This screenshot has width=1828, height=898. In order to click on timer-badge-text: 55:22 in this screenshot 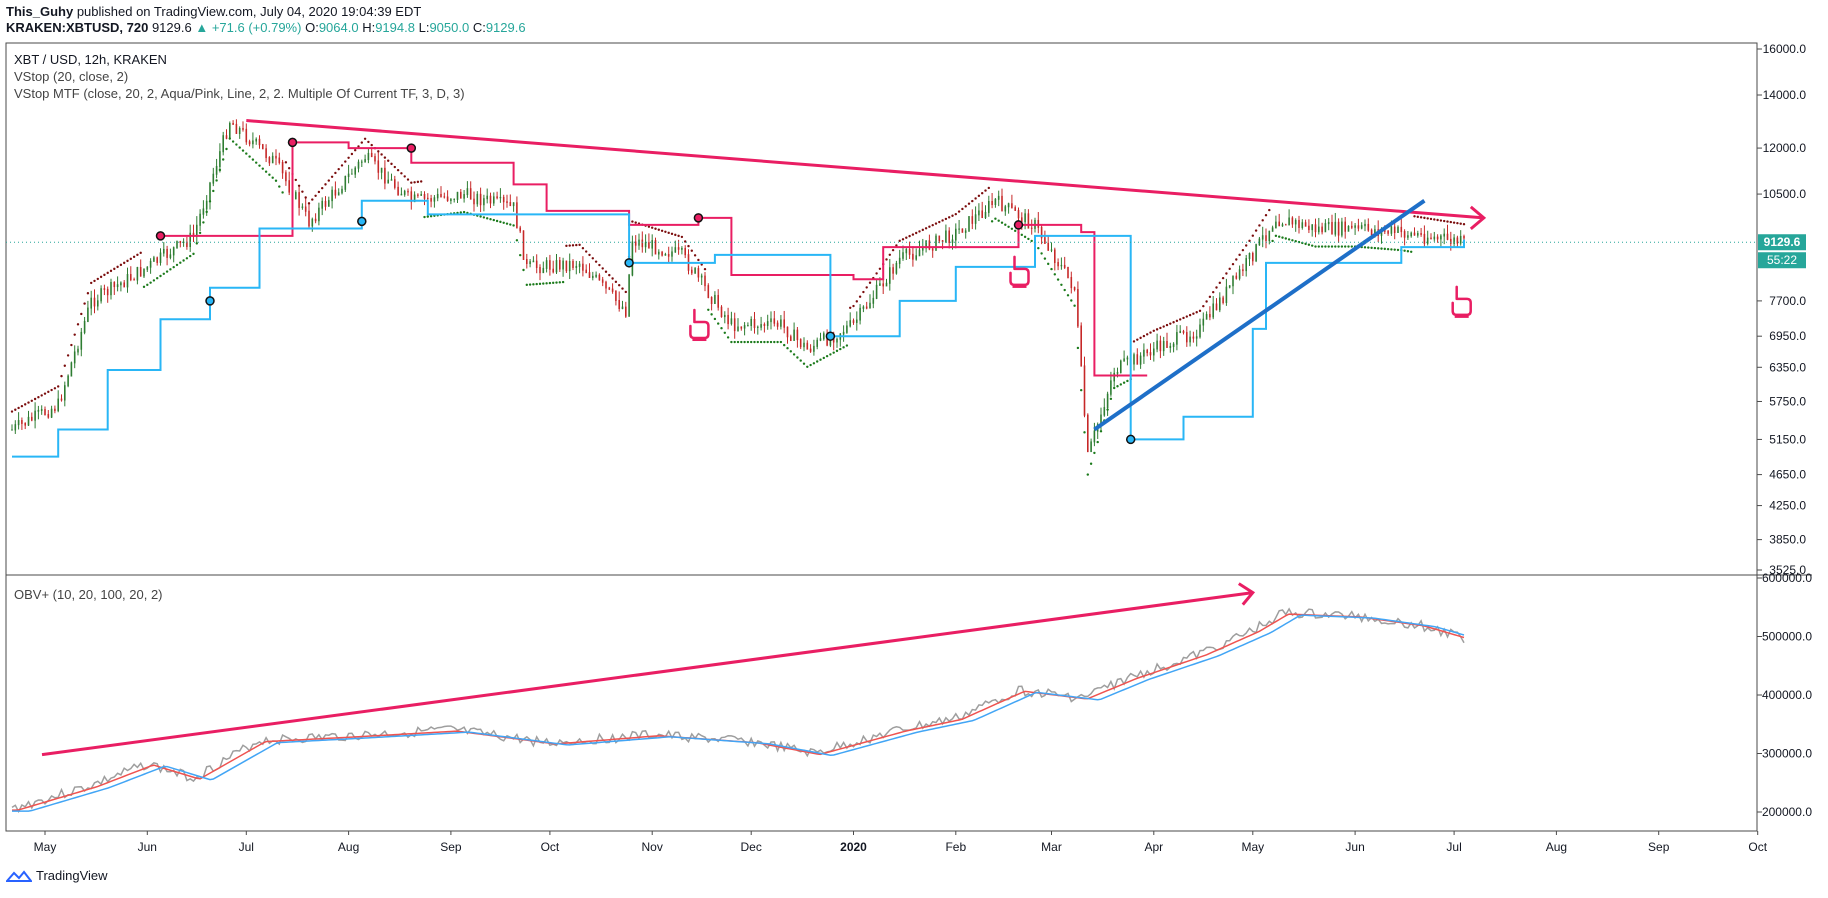, I will do `click(1782, 260)`.